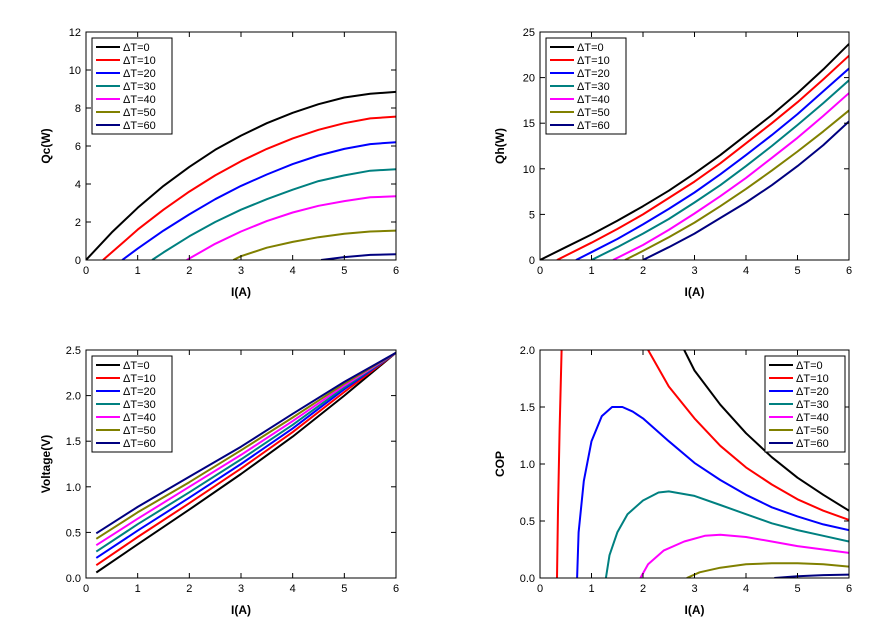  What do you see at coordinates (78, 185) in the screenshot?
I see `y-tick-label: 4` at bounding box center [78, 185].